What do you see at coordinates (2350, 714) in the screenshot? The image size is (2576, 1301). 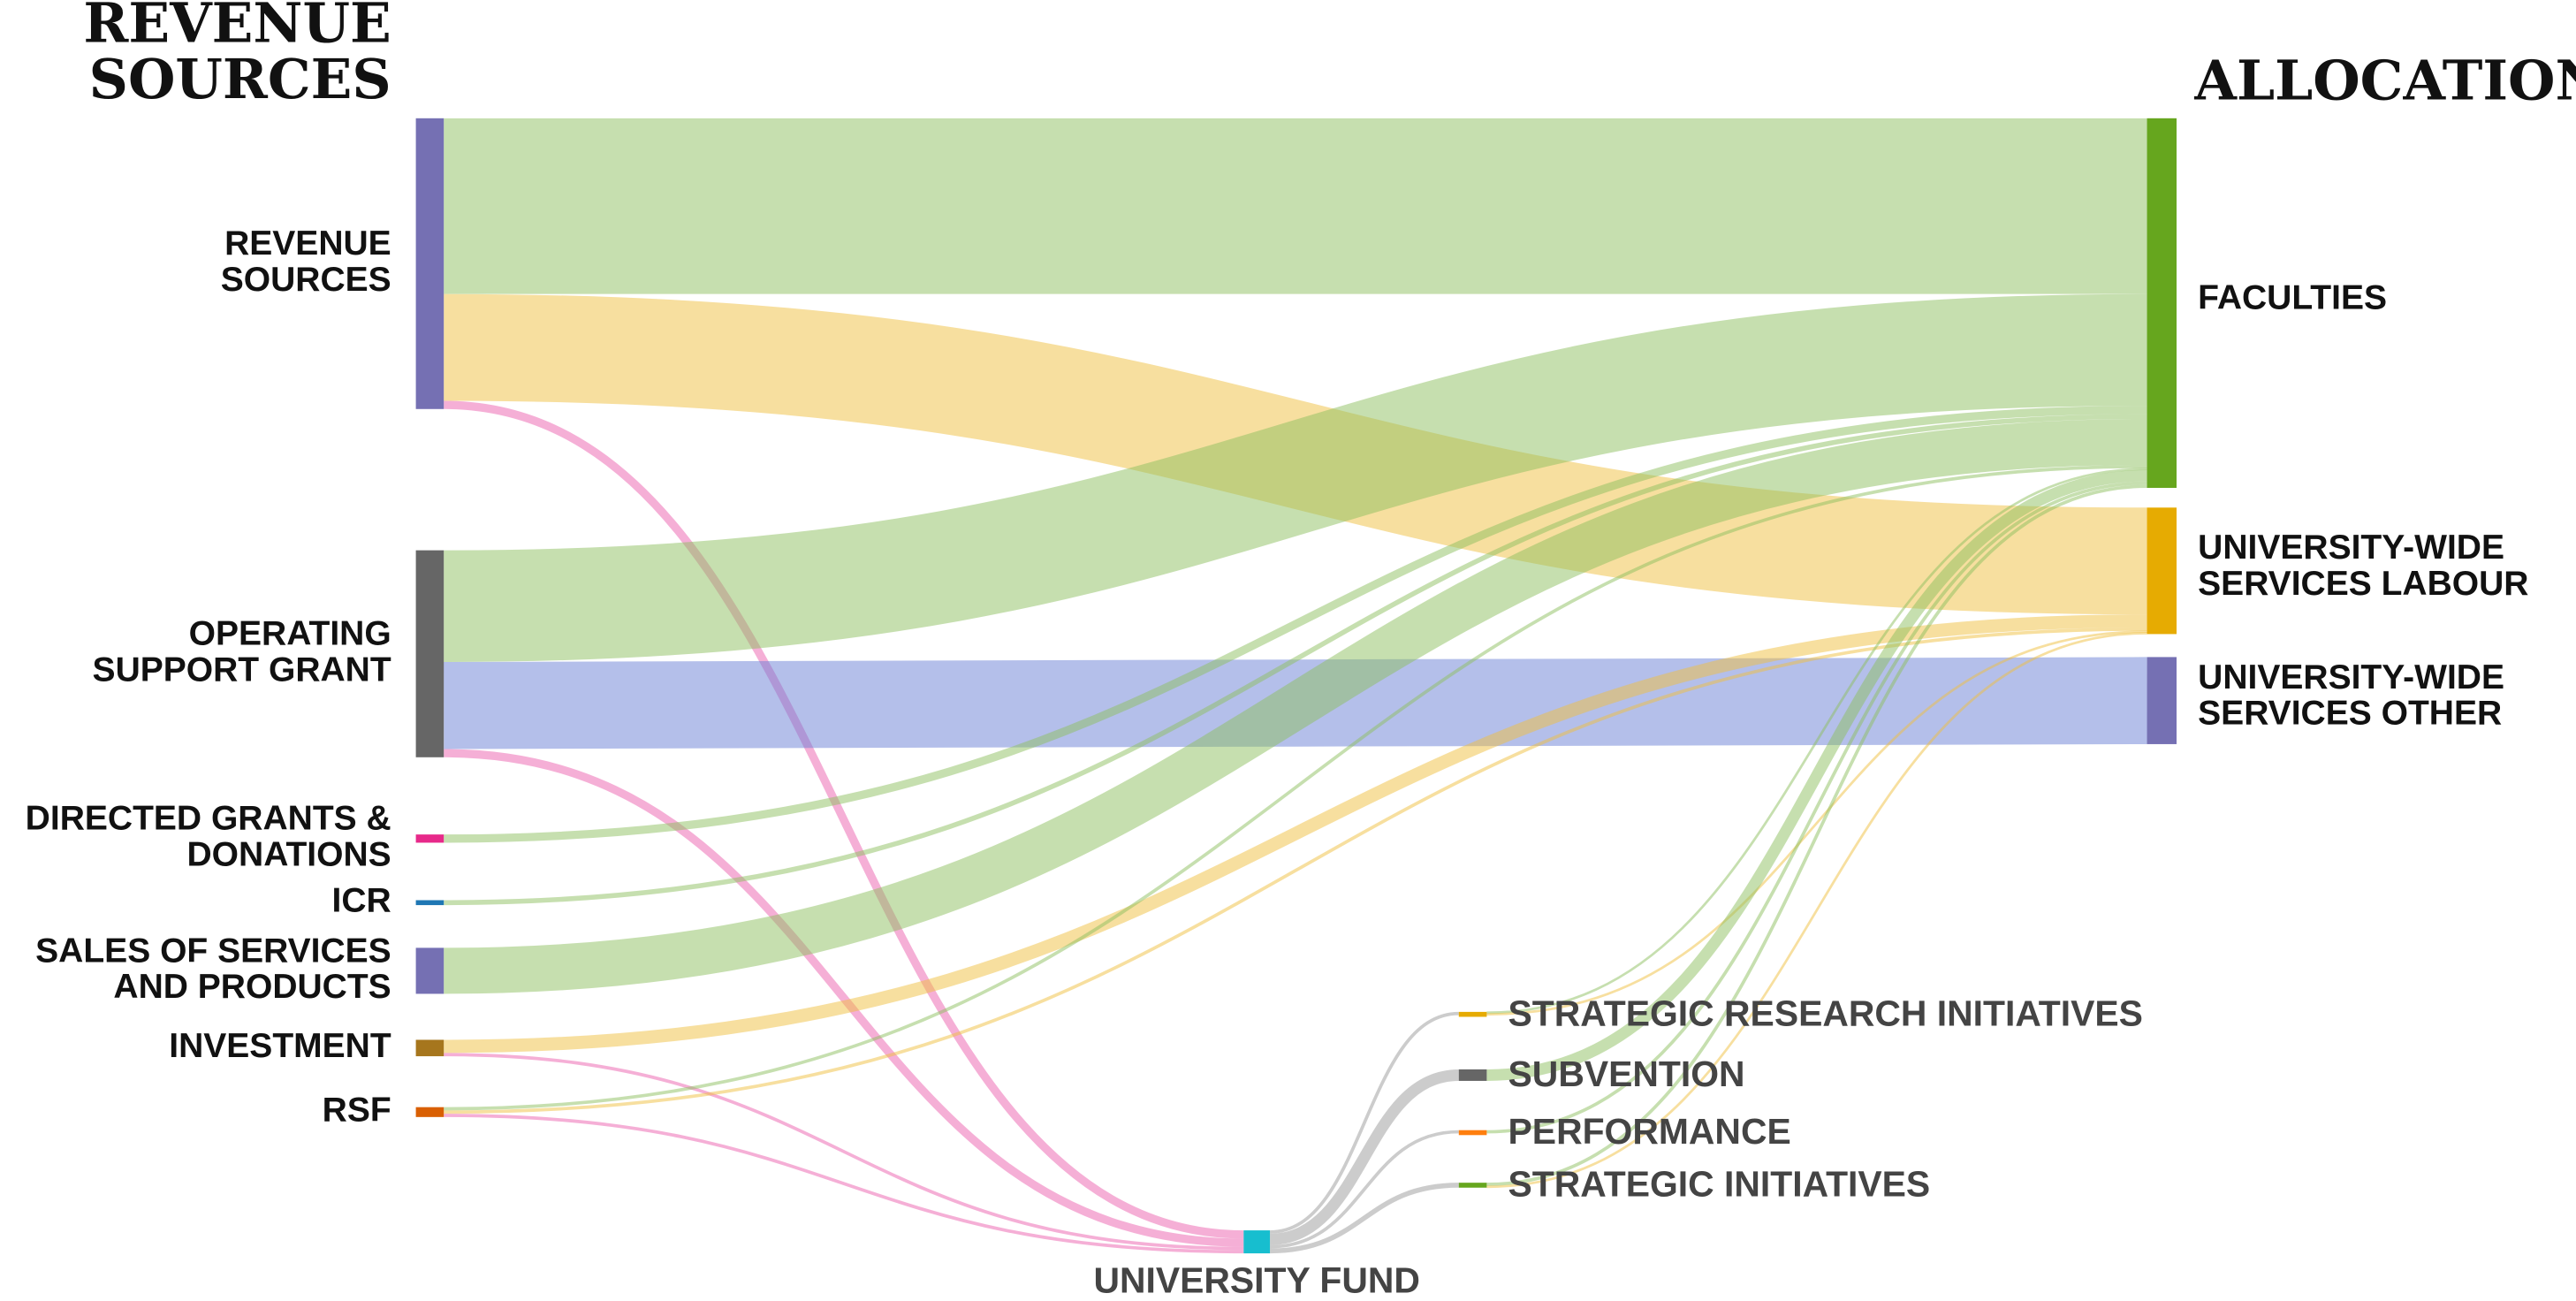 I see `node-label: SERVICES OTHER` at bounding box center [2350, 714].